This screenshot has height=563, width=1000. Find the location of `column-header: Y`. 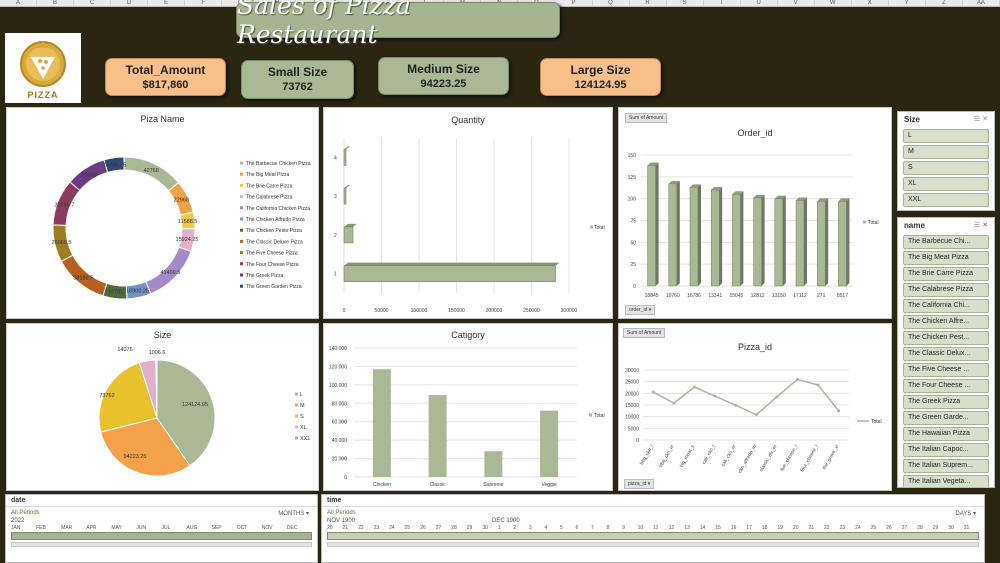

column-header: Y is located at coordinates (907, 3).